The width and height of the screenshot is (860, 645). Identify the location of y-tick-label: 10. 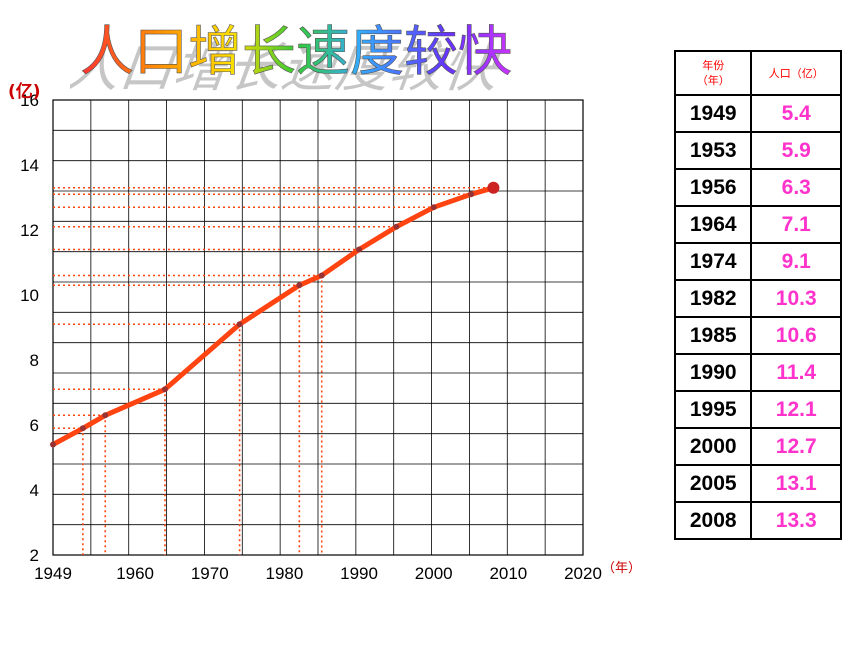
(29, 295).